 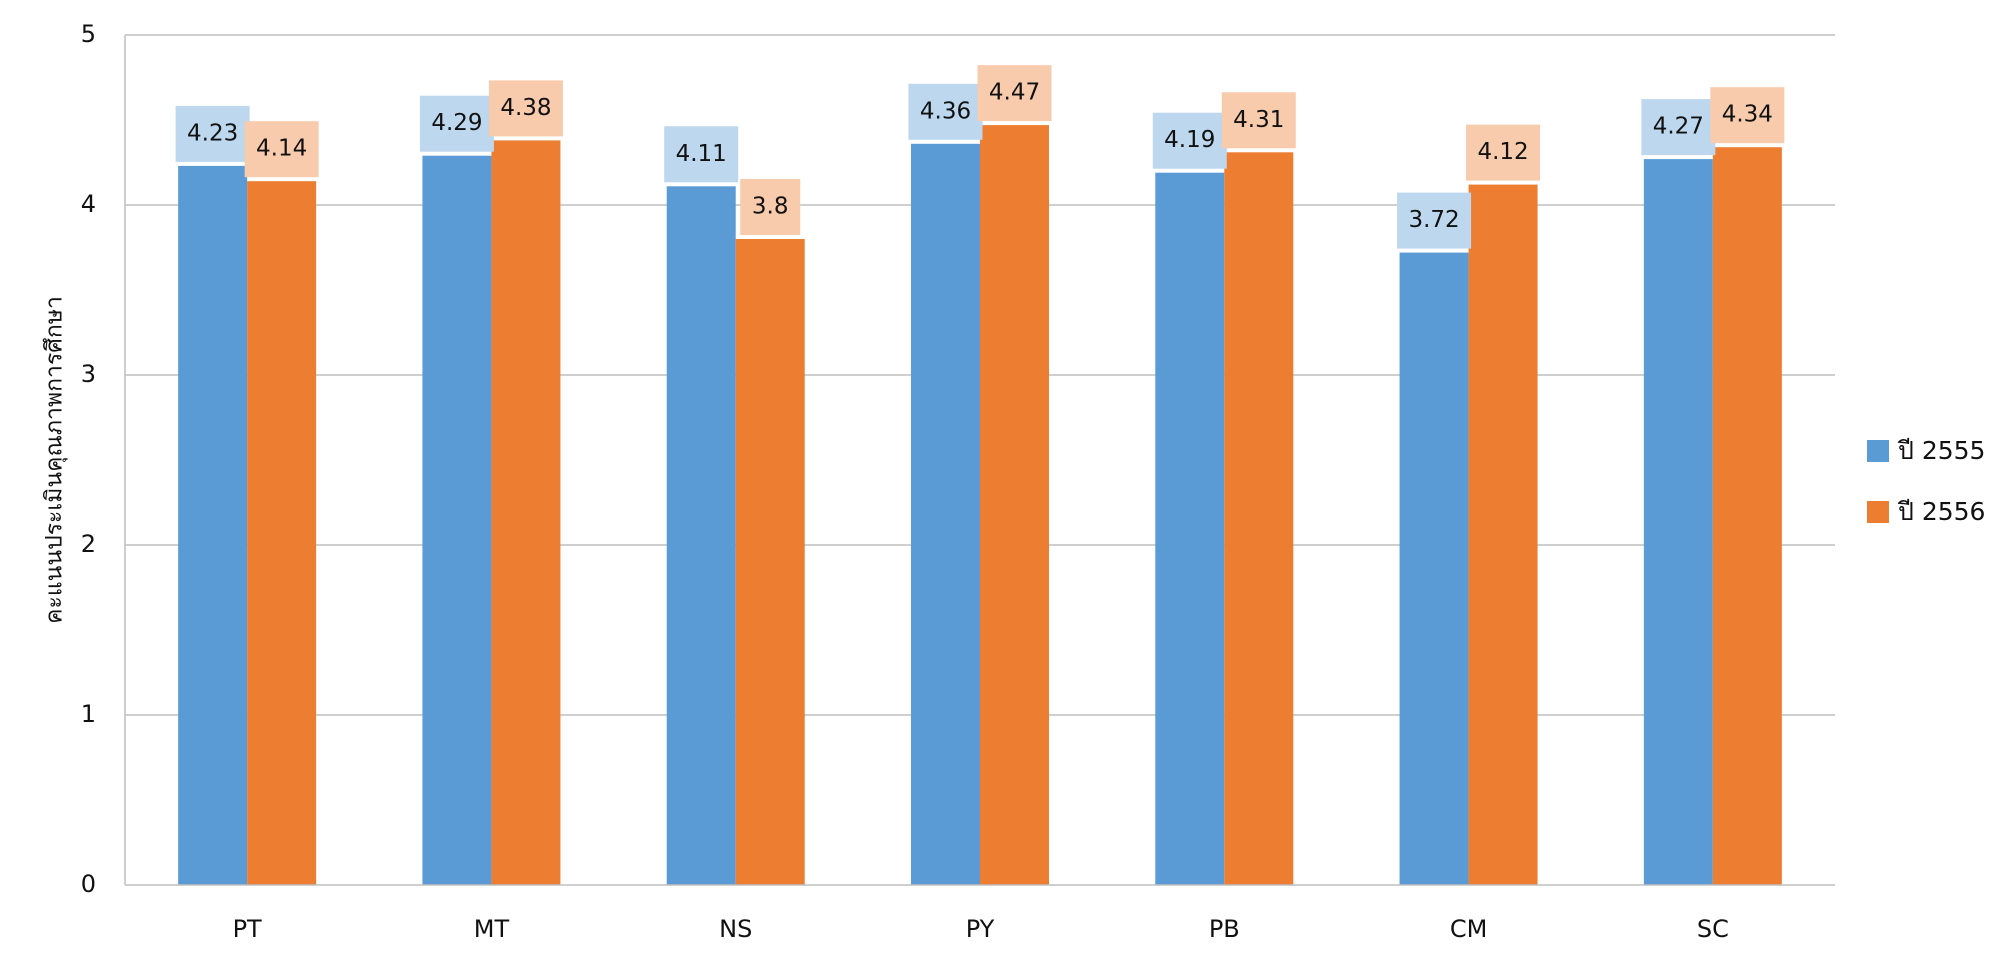 What do you see at coordinates (88, 374) in the screenshot?
I see `y-tick-label: 3` at bounding box center [88, 374].